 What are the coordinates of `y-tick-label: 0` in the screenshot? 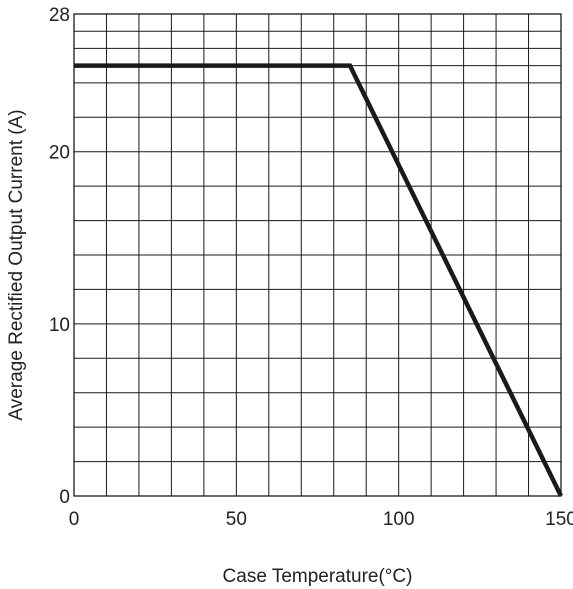 It's located at (64, 497).